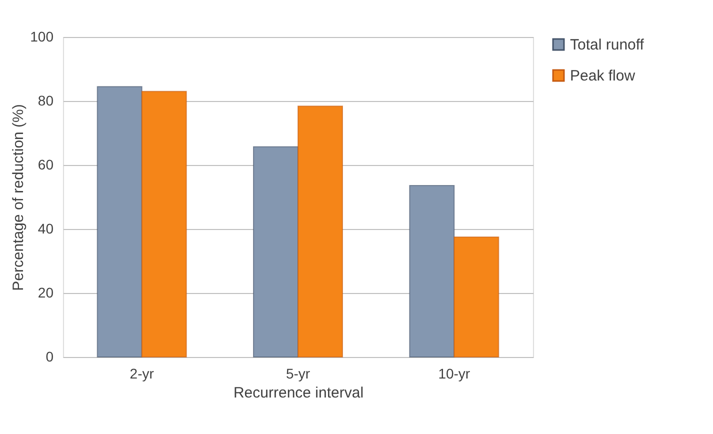  What do you see at coordinates (46, 164) in the screenshot?
I see `y-tick-label: 60` at bounding box center [46, 164].